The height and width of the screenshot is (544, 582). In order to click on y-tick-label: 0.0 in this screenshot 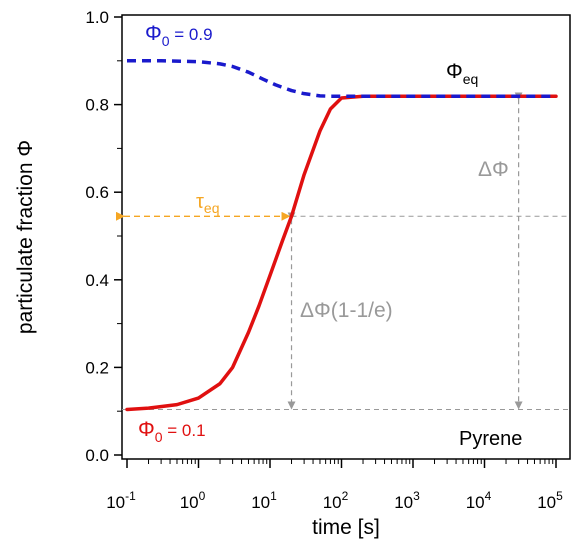, I will do `click(97, 455)`.